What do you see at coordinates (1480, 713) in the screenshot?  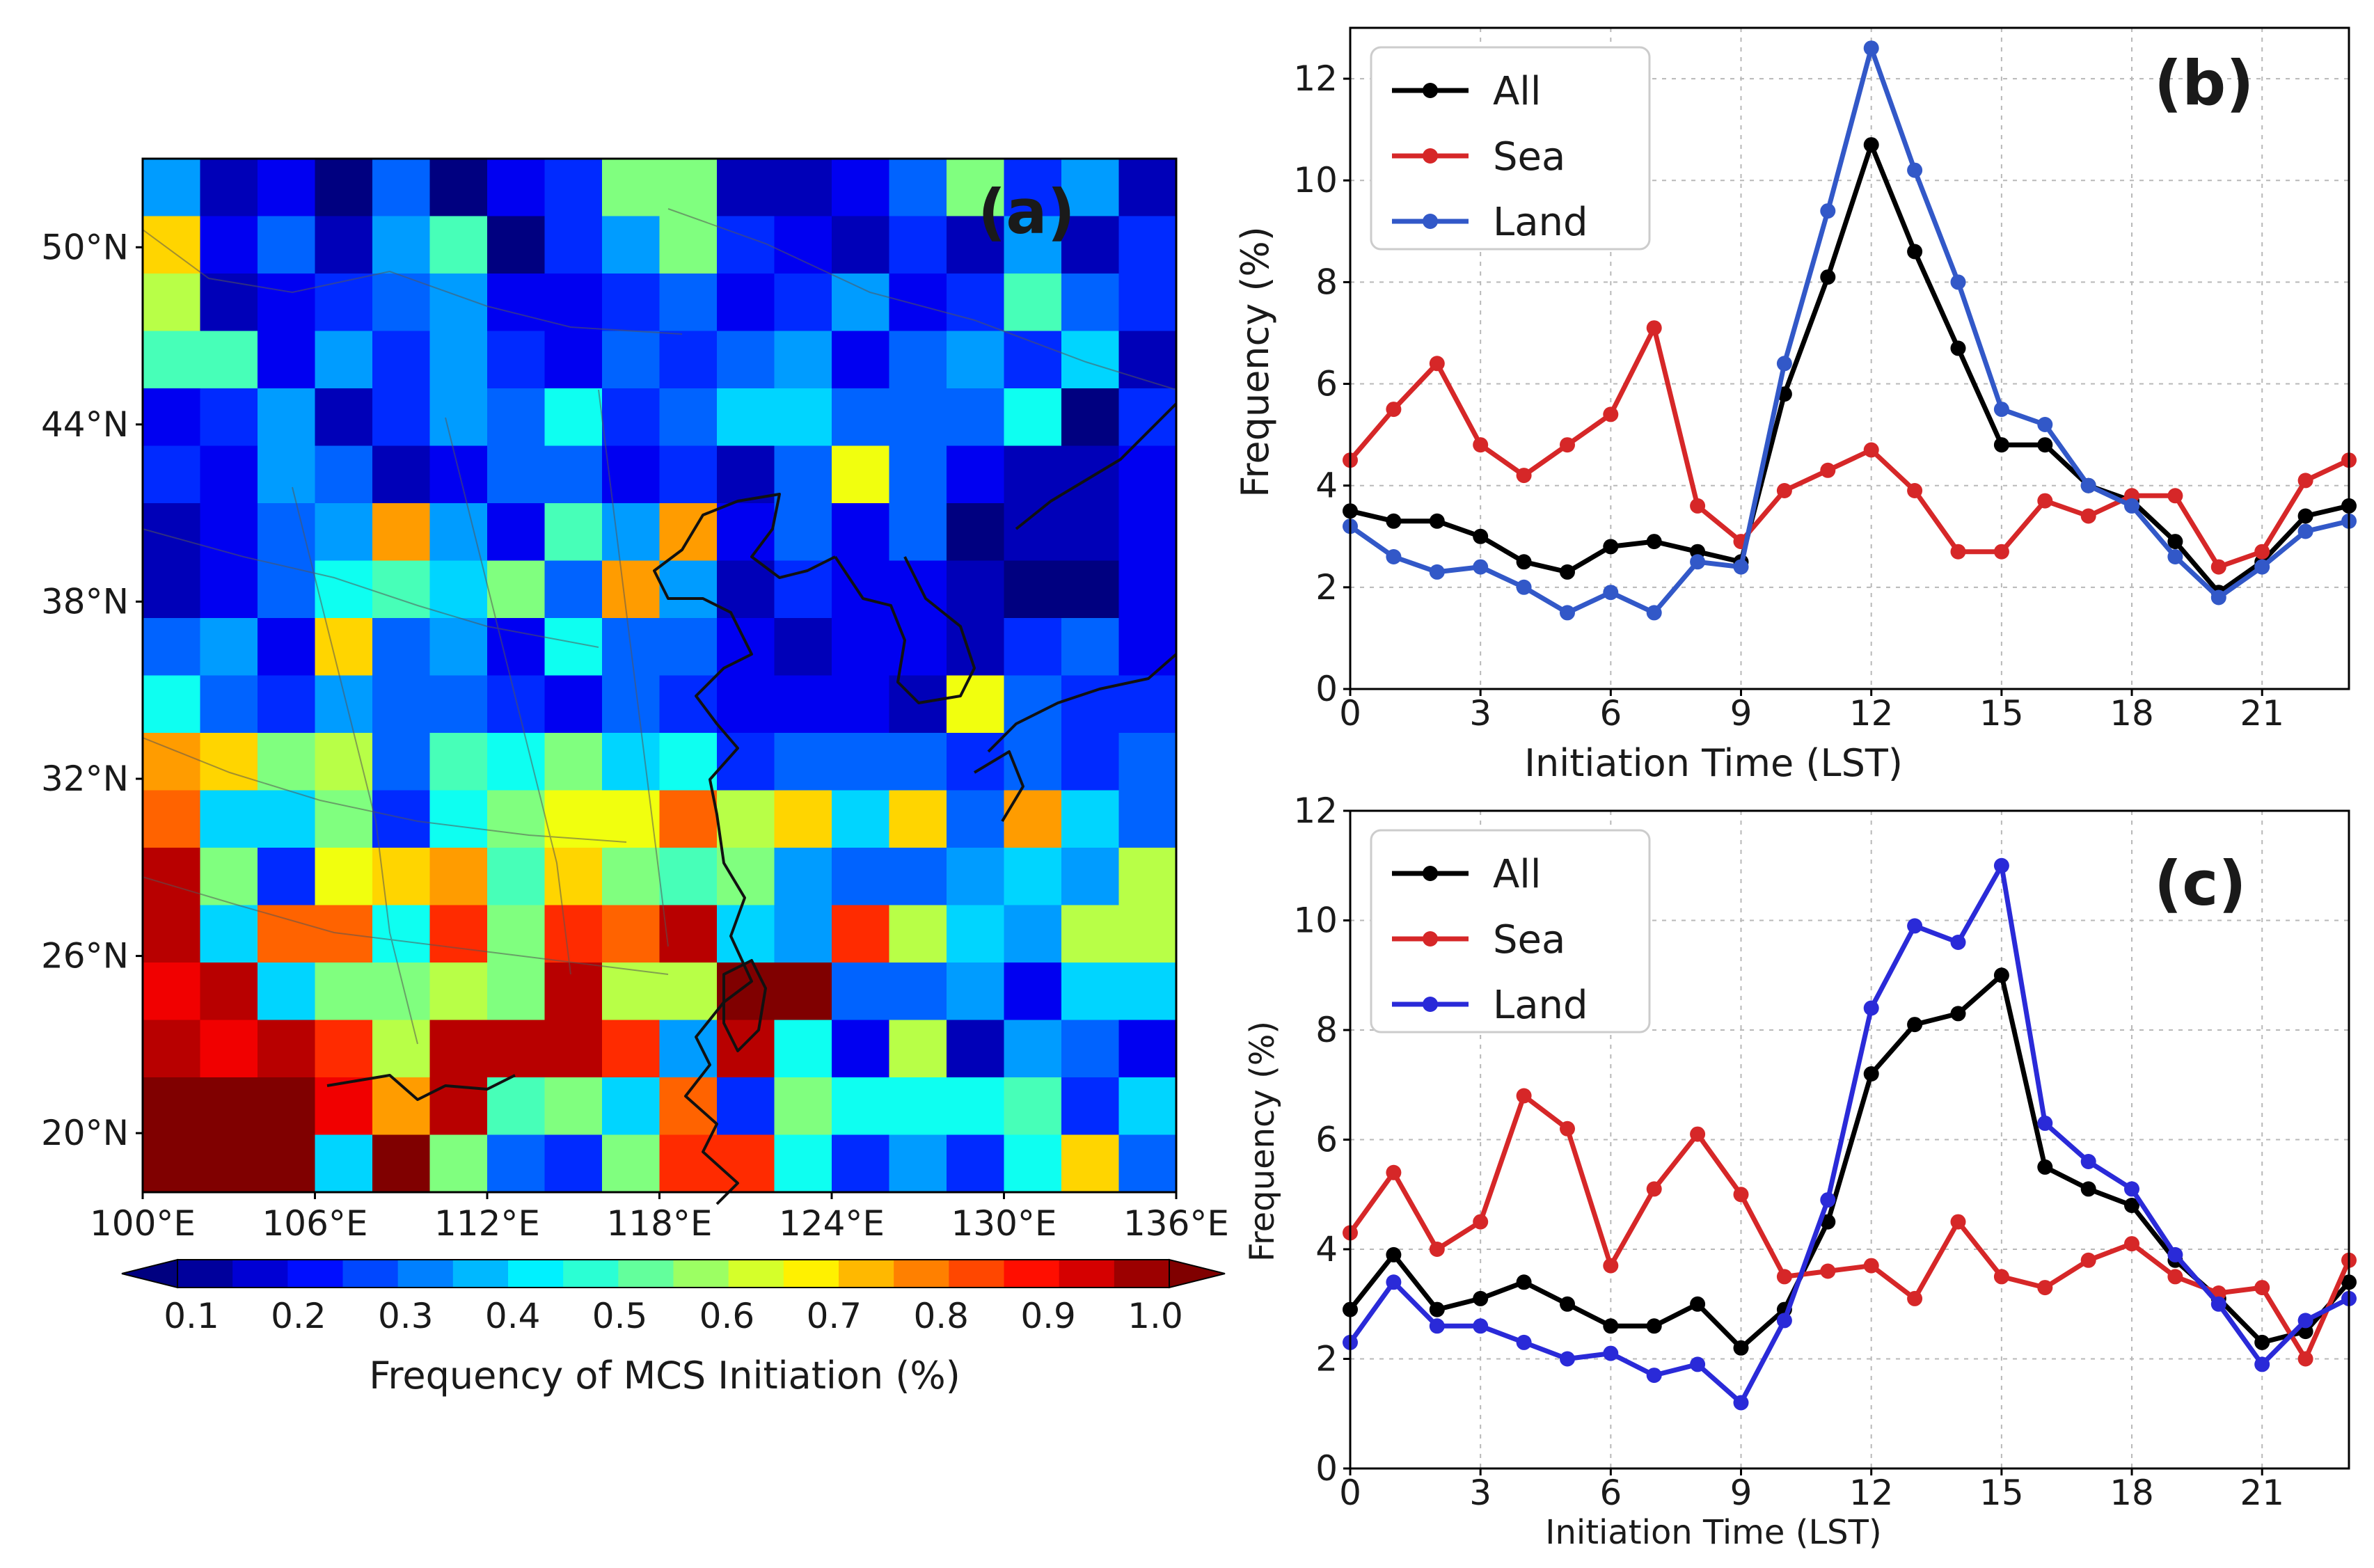 I see `x-tick-label: 3` at bounding box center [1480, 713].